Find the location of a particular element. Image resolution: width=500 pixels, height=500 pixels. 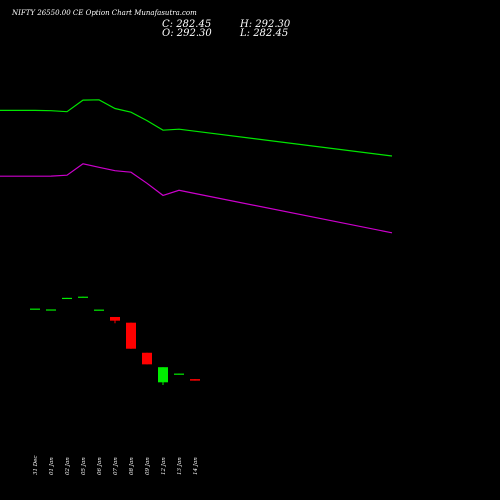

open-value: O: 292.30 is located at coordinates (187, 33).